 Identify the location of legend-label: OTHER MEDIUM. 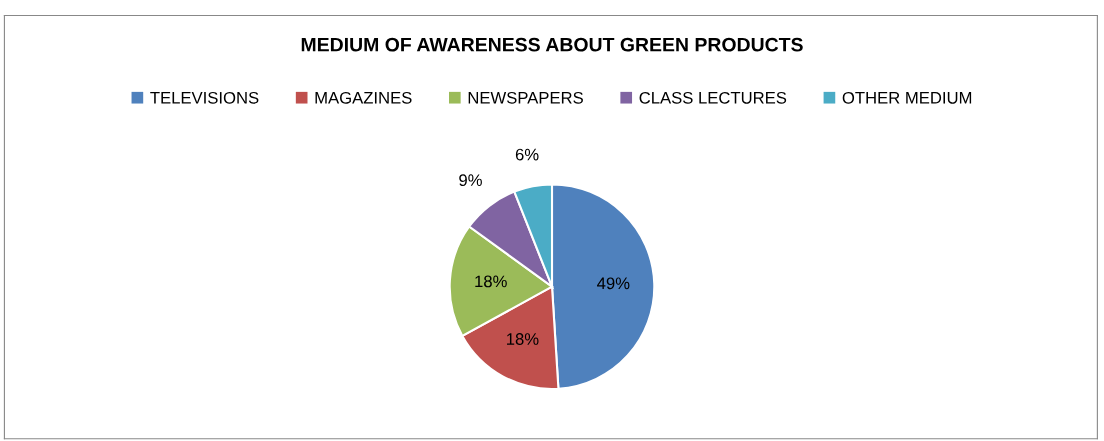
(907, 97).